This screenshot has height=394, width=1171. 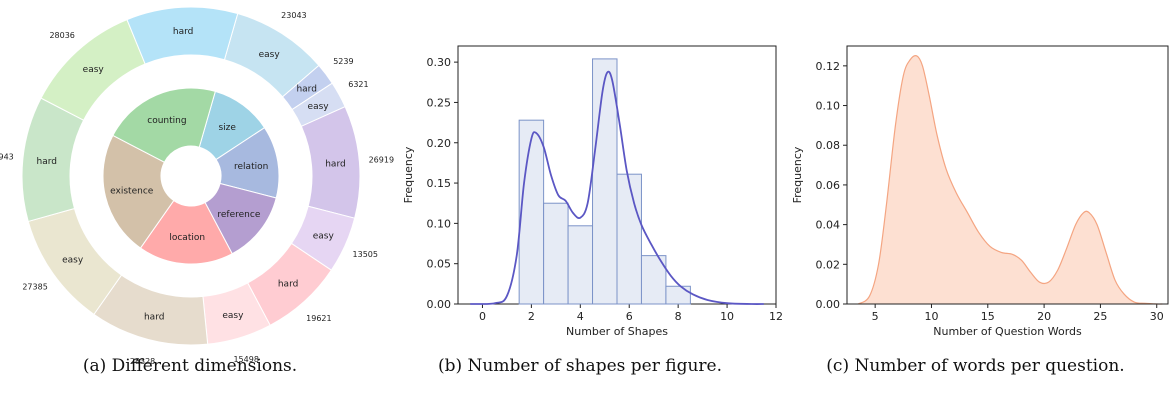 I want to click on outer-value-9: 29943, so click(x=7, y=156).